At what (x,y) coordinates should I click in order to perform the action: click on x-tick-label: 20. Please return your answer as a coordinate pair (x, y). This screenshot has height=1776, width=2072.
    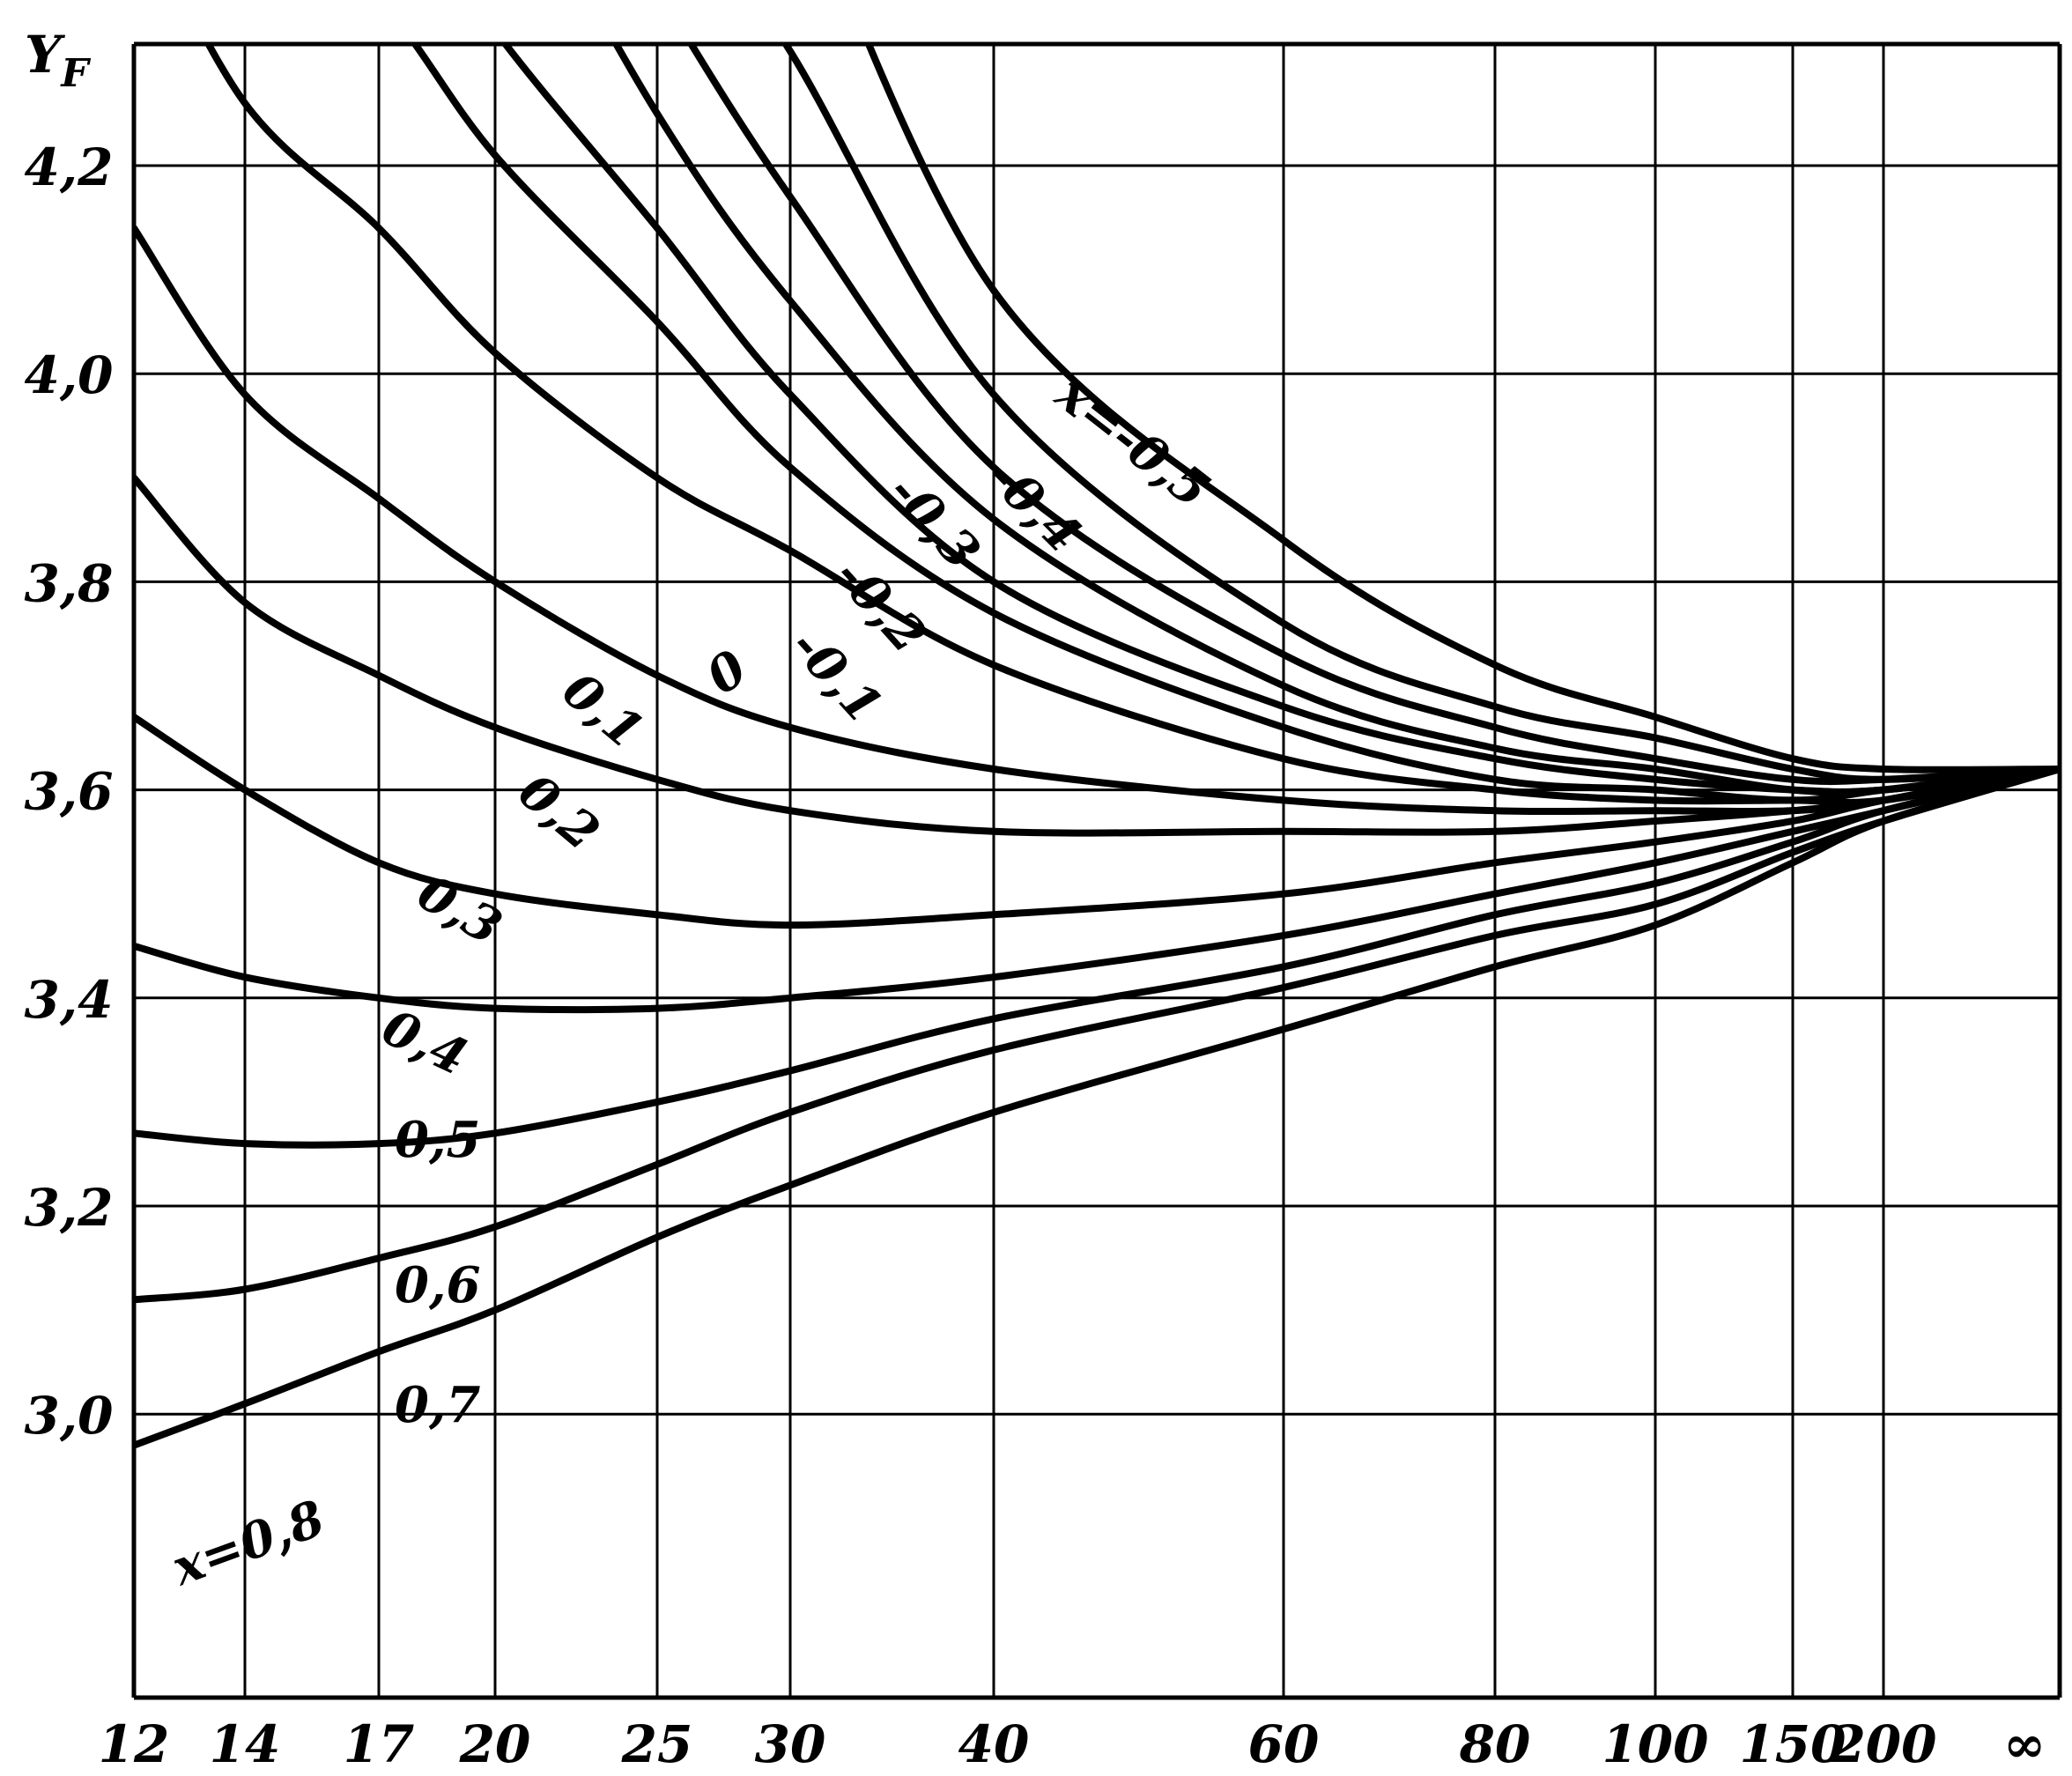
    Looking at the image, I should click on (495, 1744).